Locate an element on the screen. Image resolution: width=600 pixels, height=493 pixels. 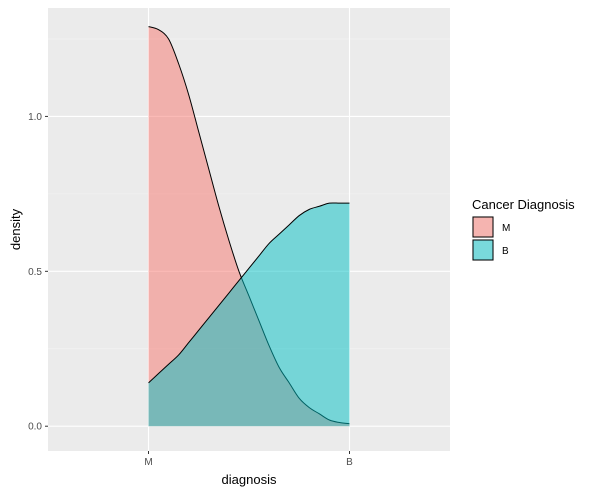
y-tick-label: 1.0 is located at coordinates (35, 117).